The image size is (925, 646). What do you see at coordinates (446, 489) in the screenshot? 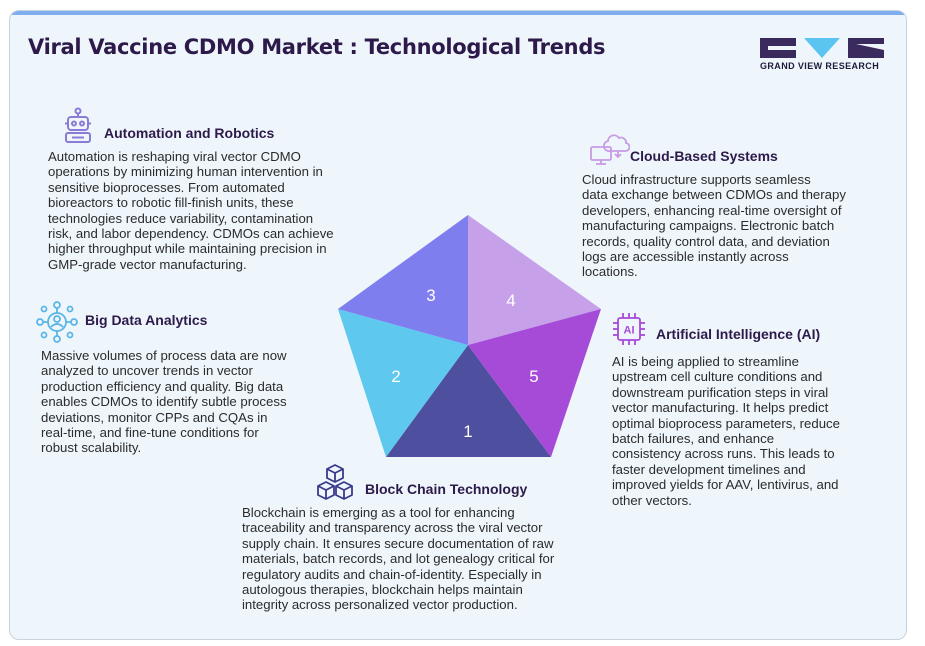
I see `blockchain-heading: Block Chain Technology` at bounding box center [446, 489].